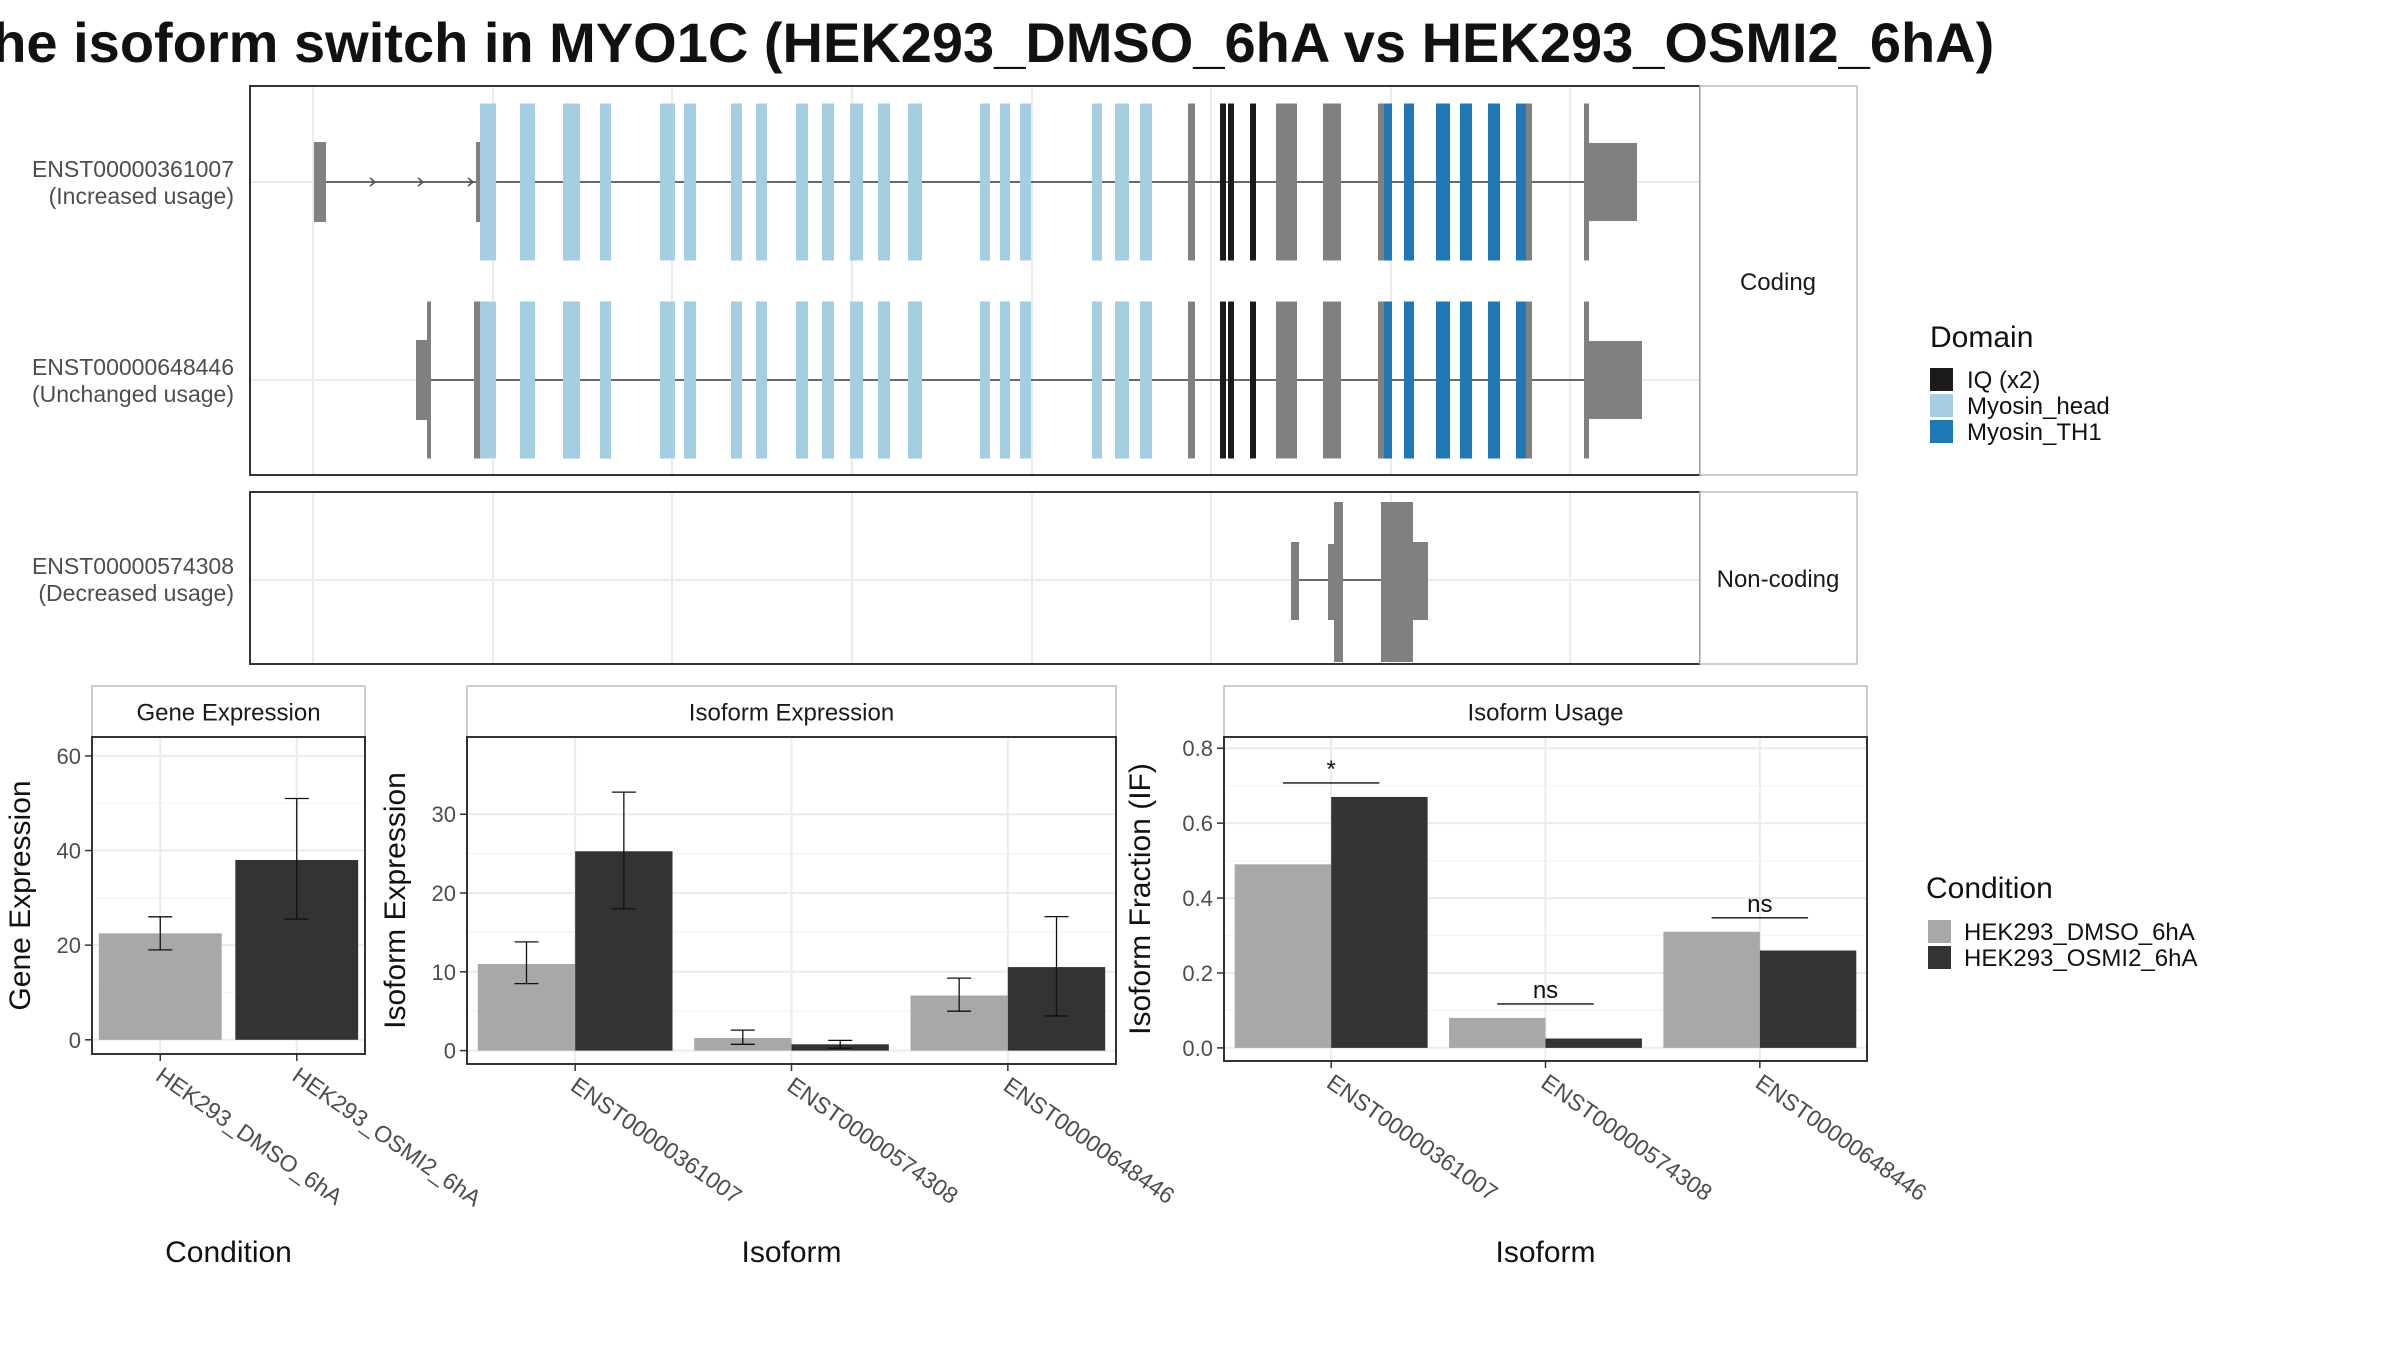  What do you see at coordinates (2003, 380) in the screenshot?
I see `legend-label-iq: IQ (x2)` at bounding box center [2003, 380].